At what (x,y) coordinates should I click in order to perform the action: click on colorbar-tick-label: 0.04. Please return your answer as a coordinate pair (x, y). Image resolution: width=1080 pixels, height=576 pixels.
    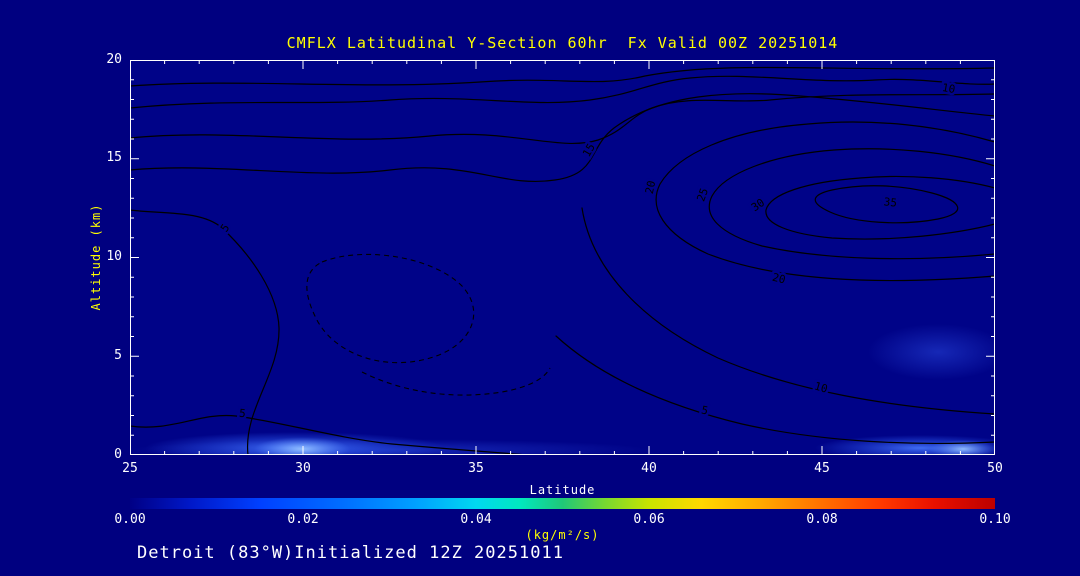
    Looking at the image, I should click on (476, 519).